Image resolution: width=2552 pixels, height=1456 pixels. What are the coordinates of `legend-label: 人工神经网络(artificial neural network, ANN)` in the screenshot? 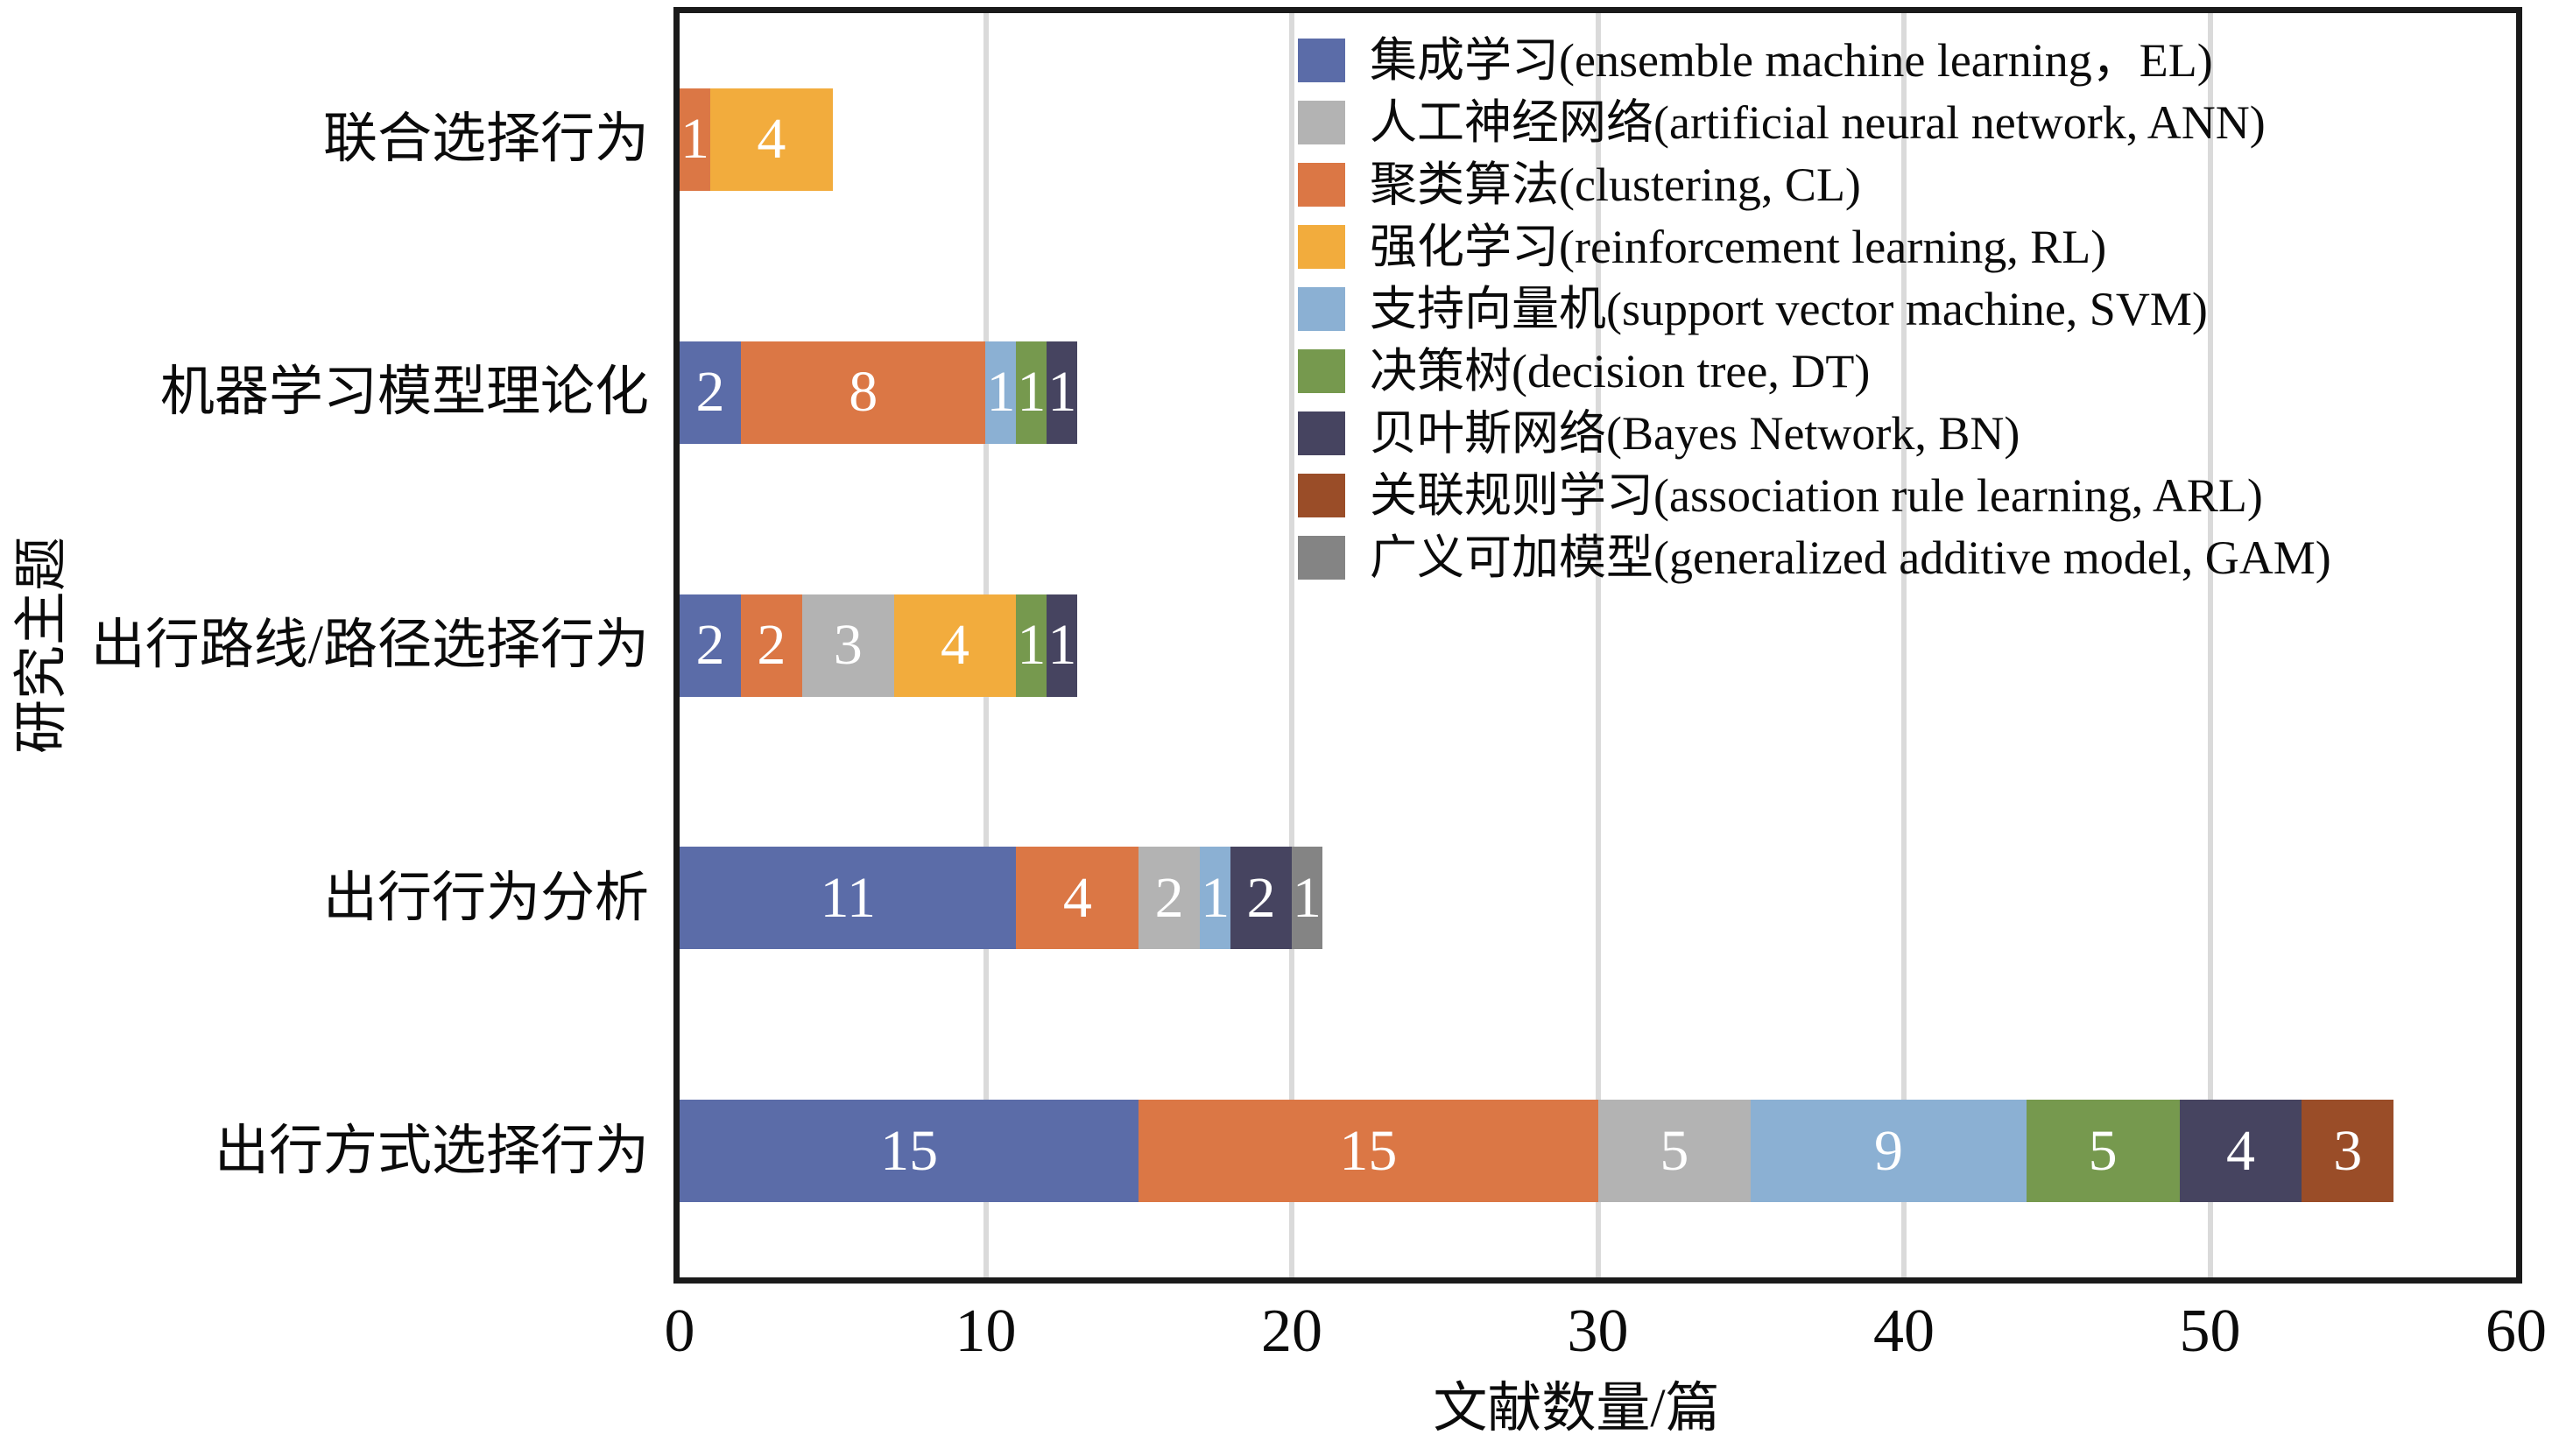 It's located at (1818, 122).